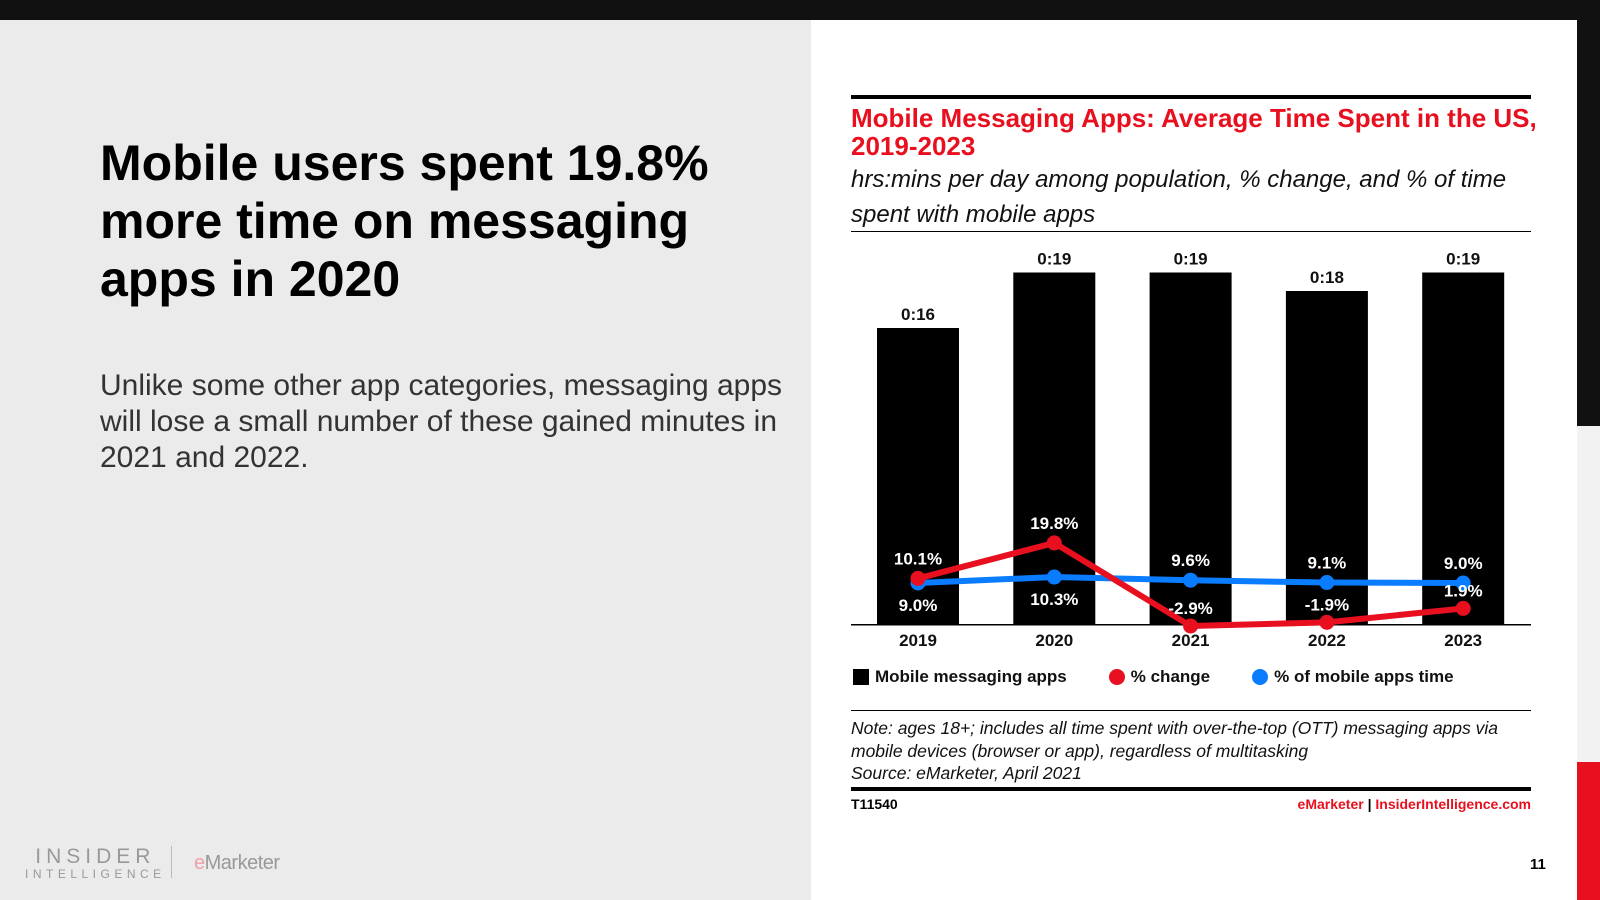 Image resolution: width=1600 pixels, height=900 pixels. What do you see at coordinates (1327, 563) in the screenshot?
I see `line-value-label: 9.1%` at bounding box center [1327, 563].